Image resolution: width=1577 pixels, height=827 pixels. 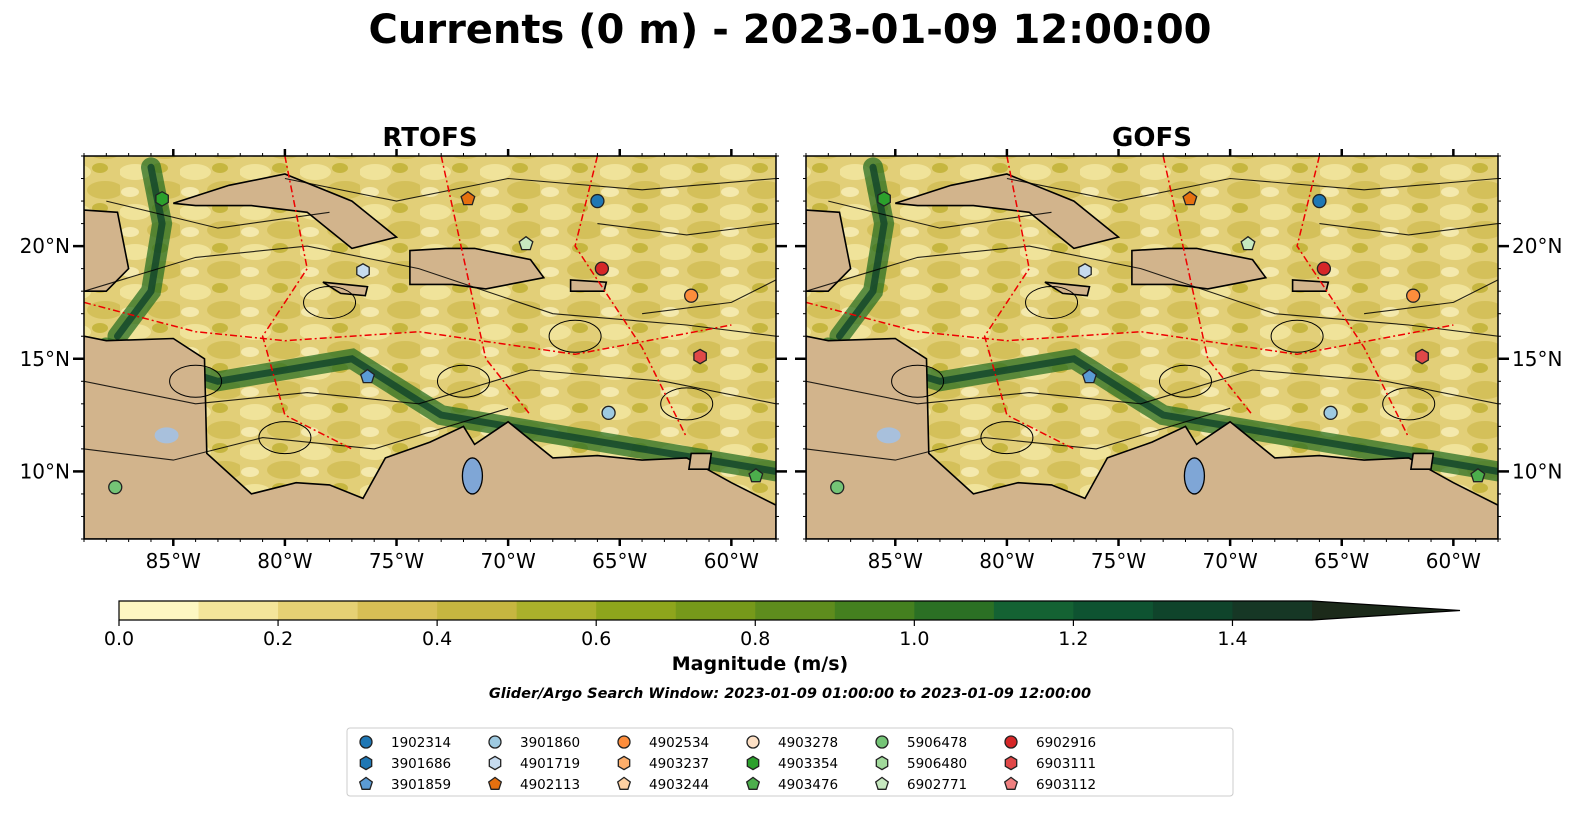 I want to click on legend-entry-3901686: 3901686, so click(x=405, y=763).